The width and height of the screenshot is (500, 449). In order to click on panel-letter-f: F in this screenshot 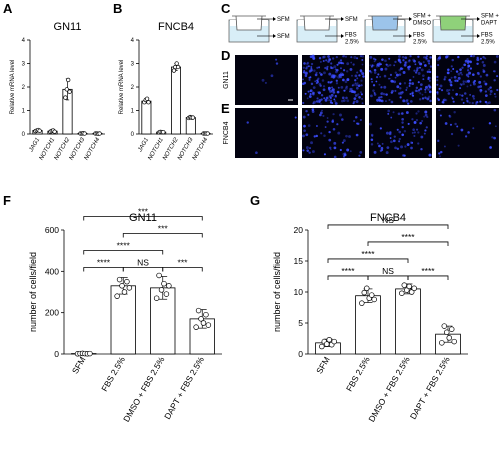, I will do `click(7, 200)`.